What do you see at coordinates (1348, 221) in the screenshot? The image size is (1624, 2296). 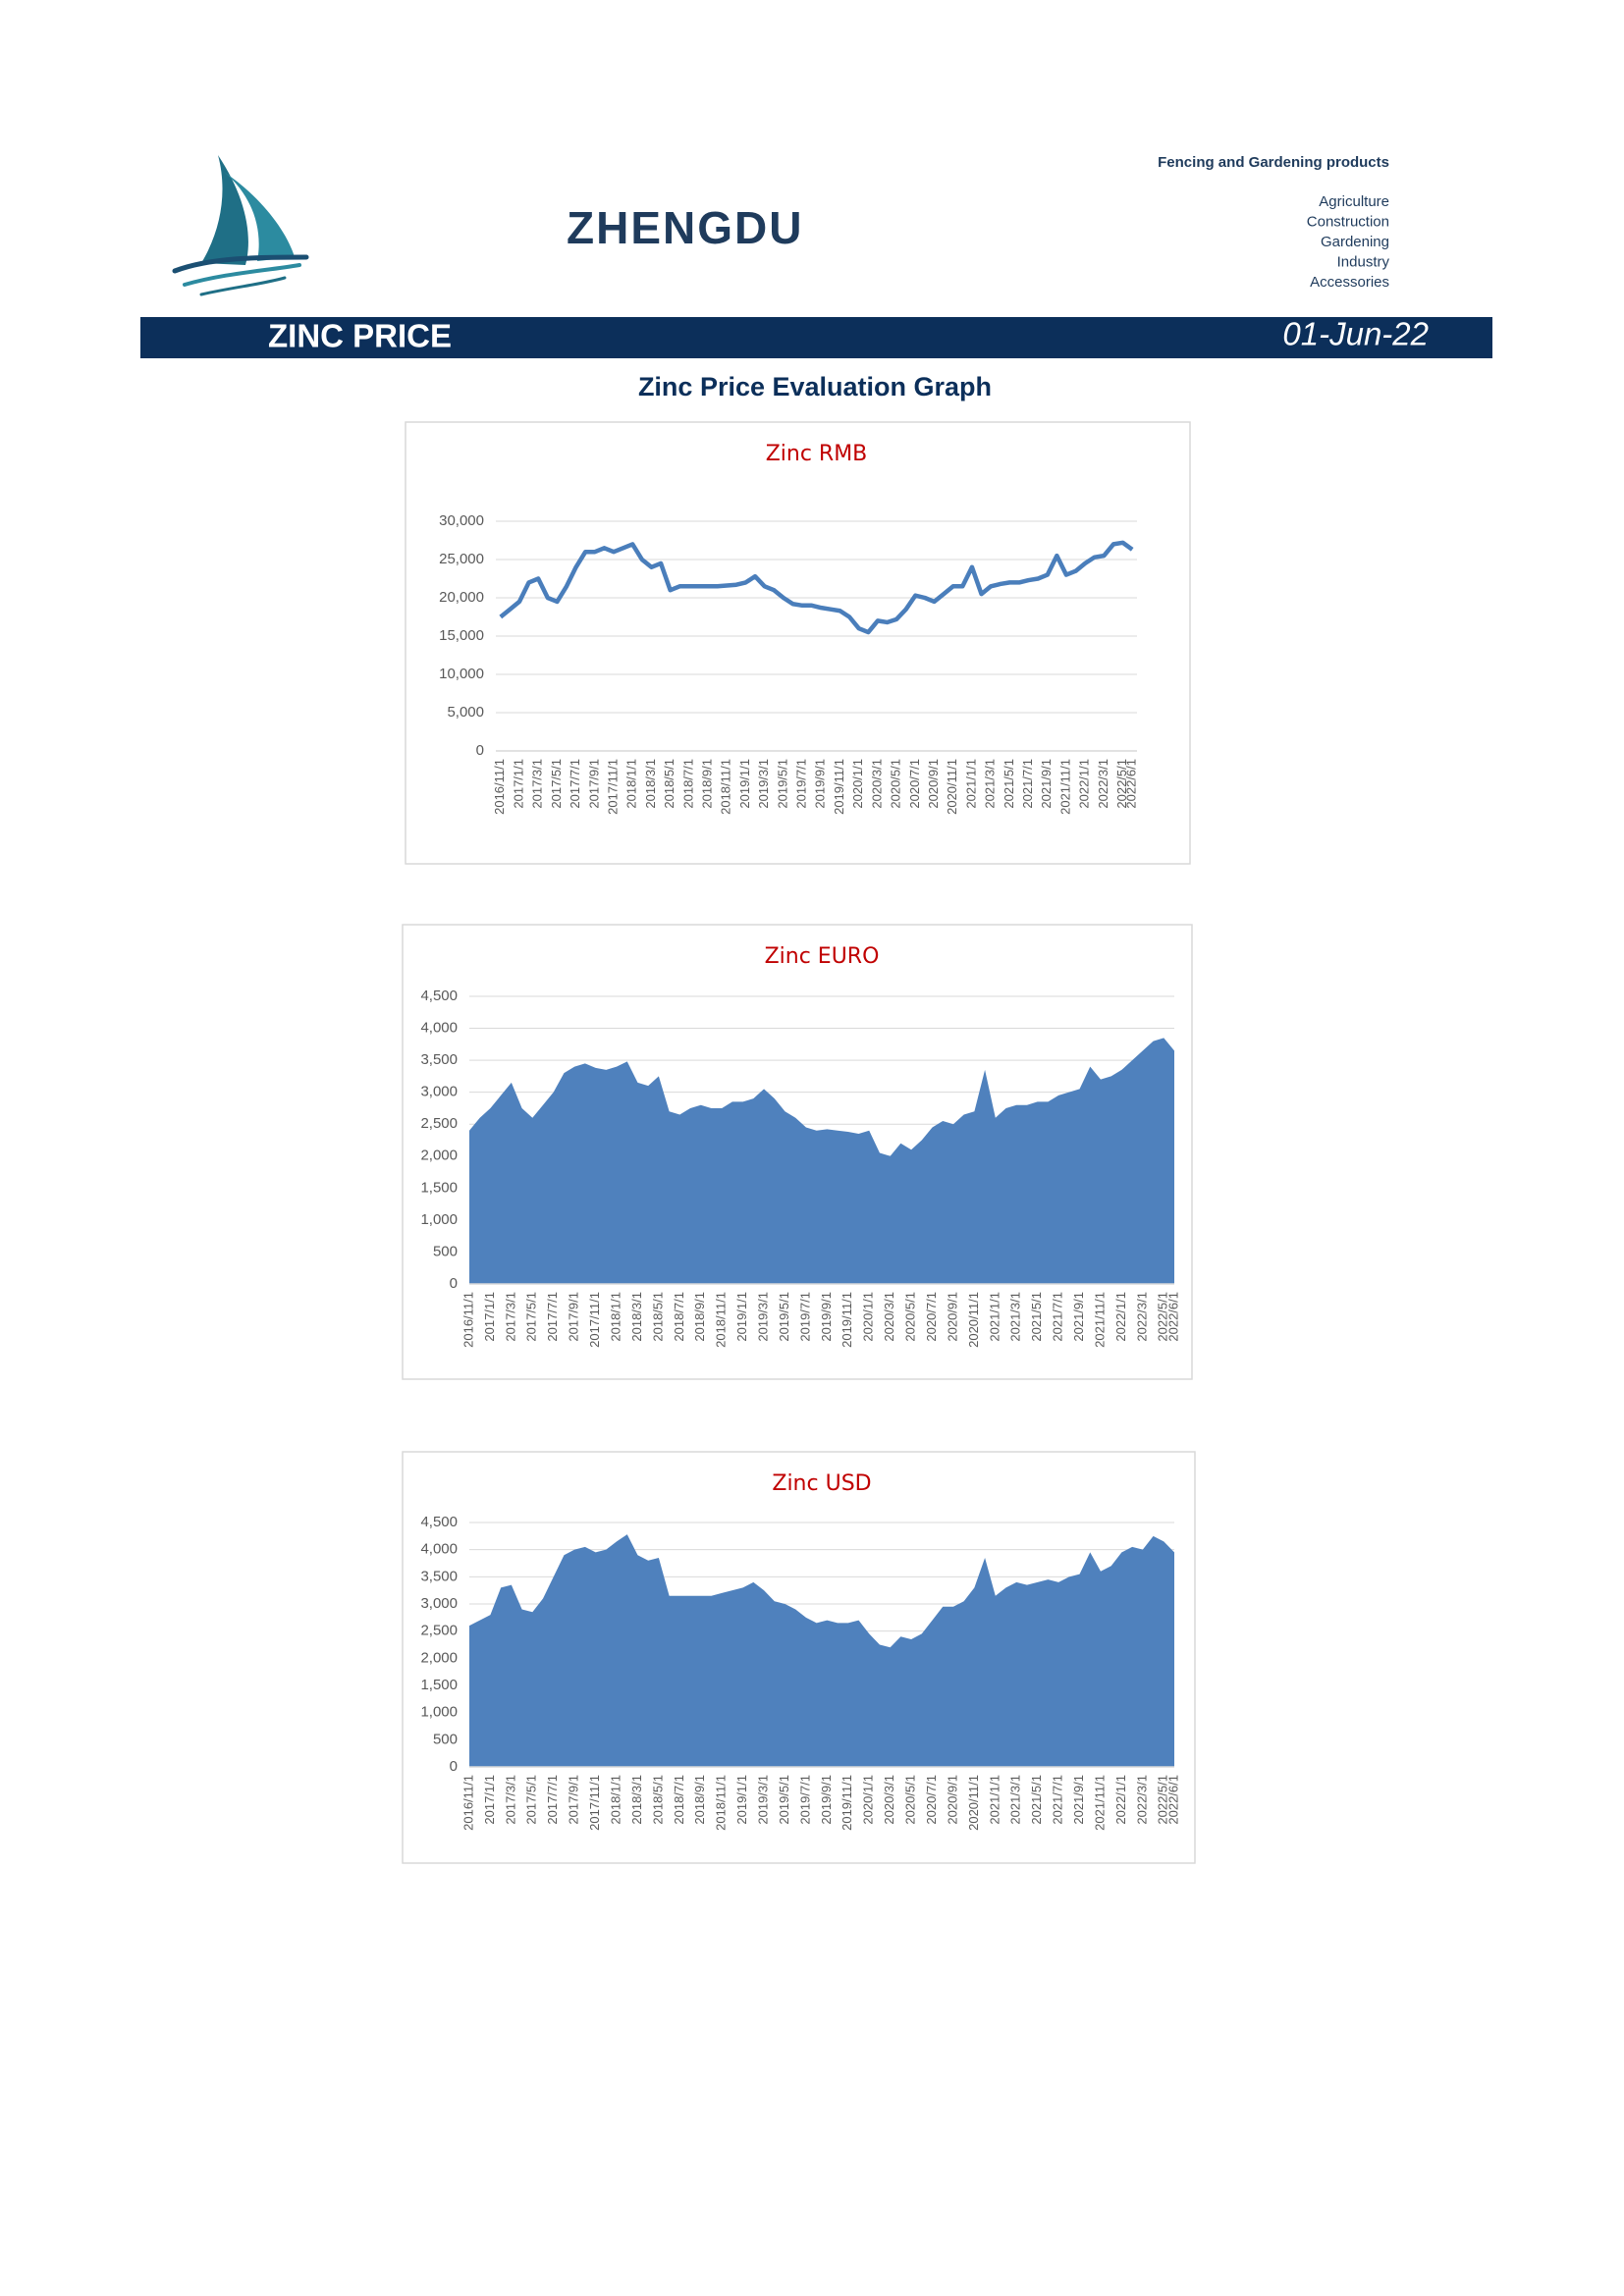 I see `sector: Construction` at bounding box center [1348, 221].